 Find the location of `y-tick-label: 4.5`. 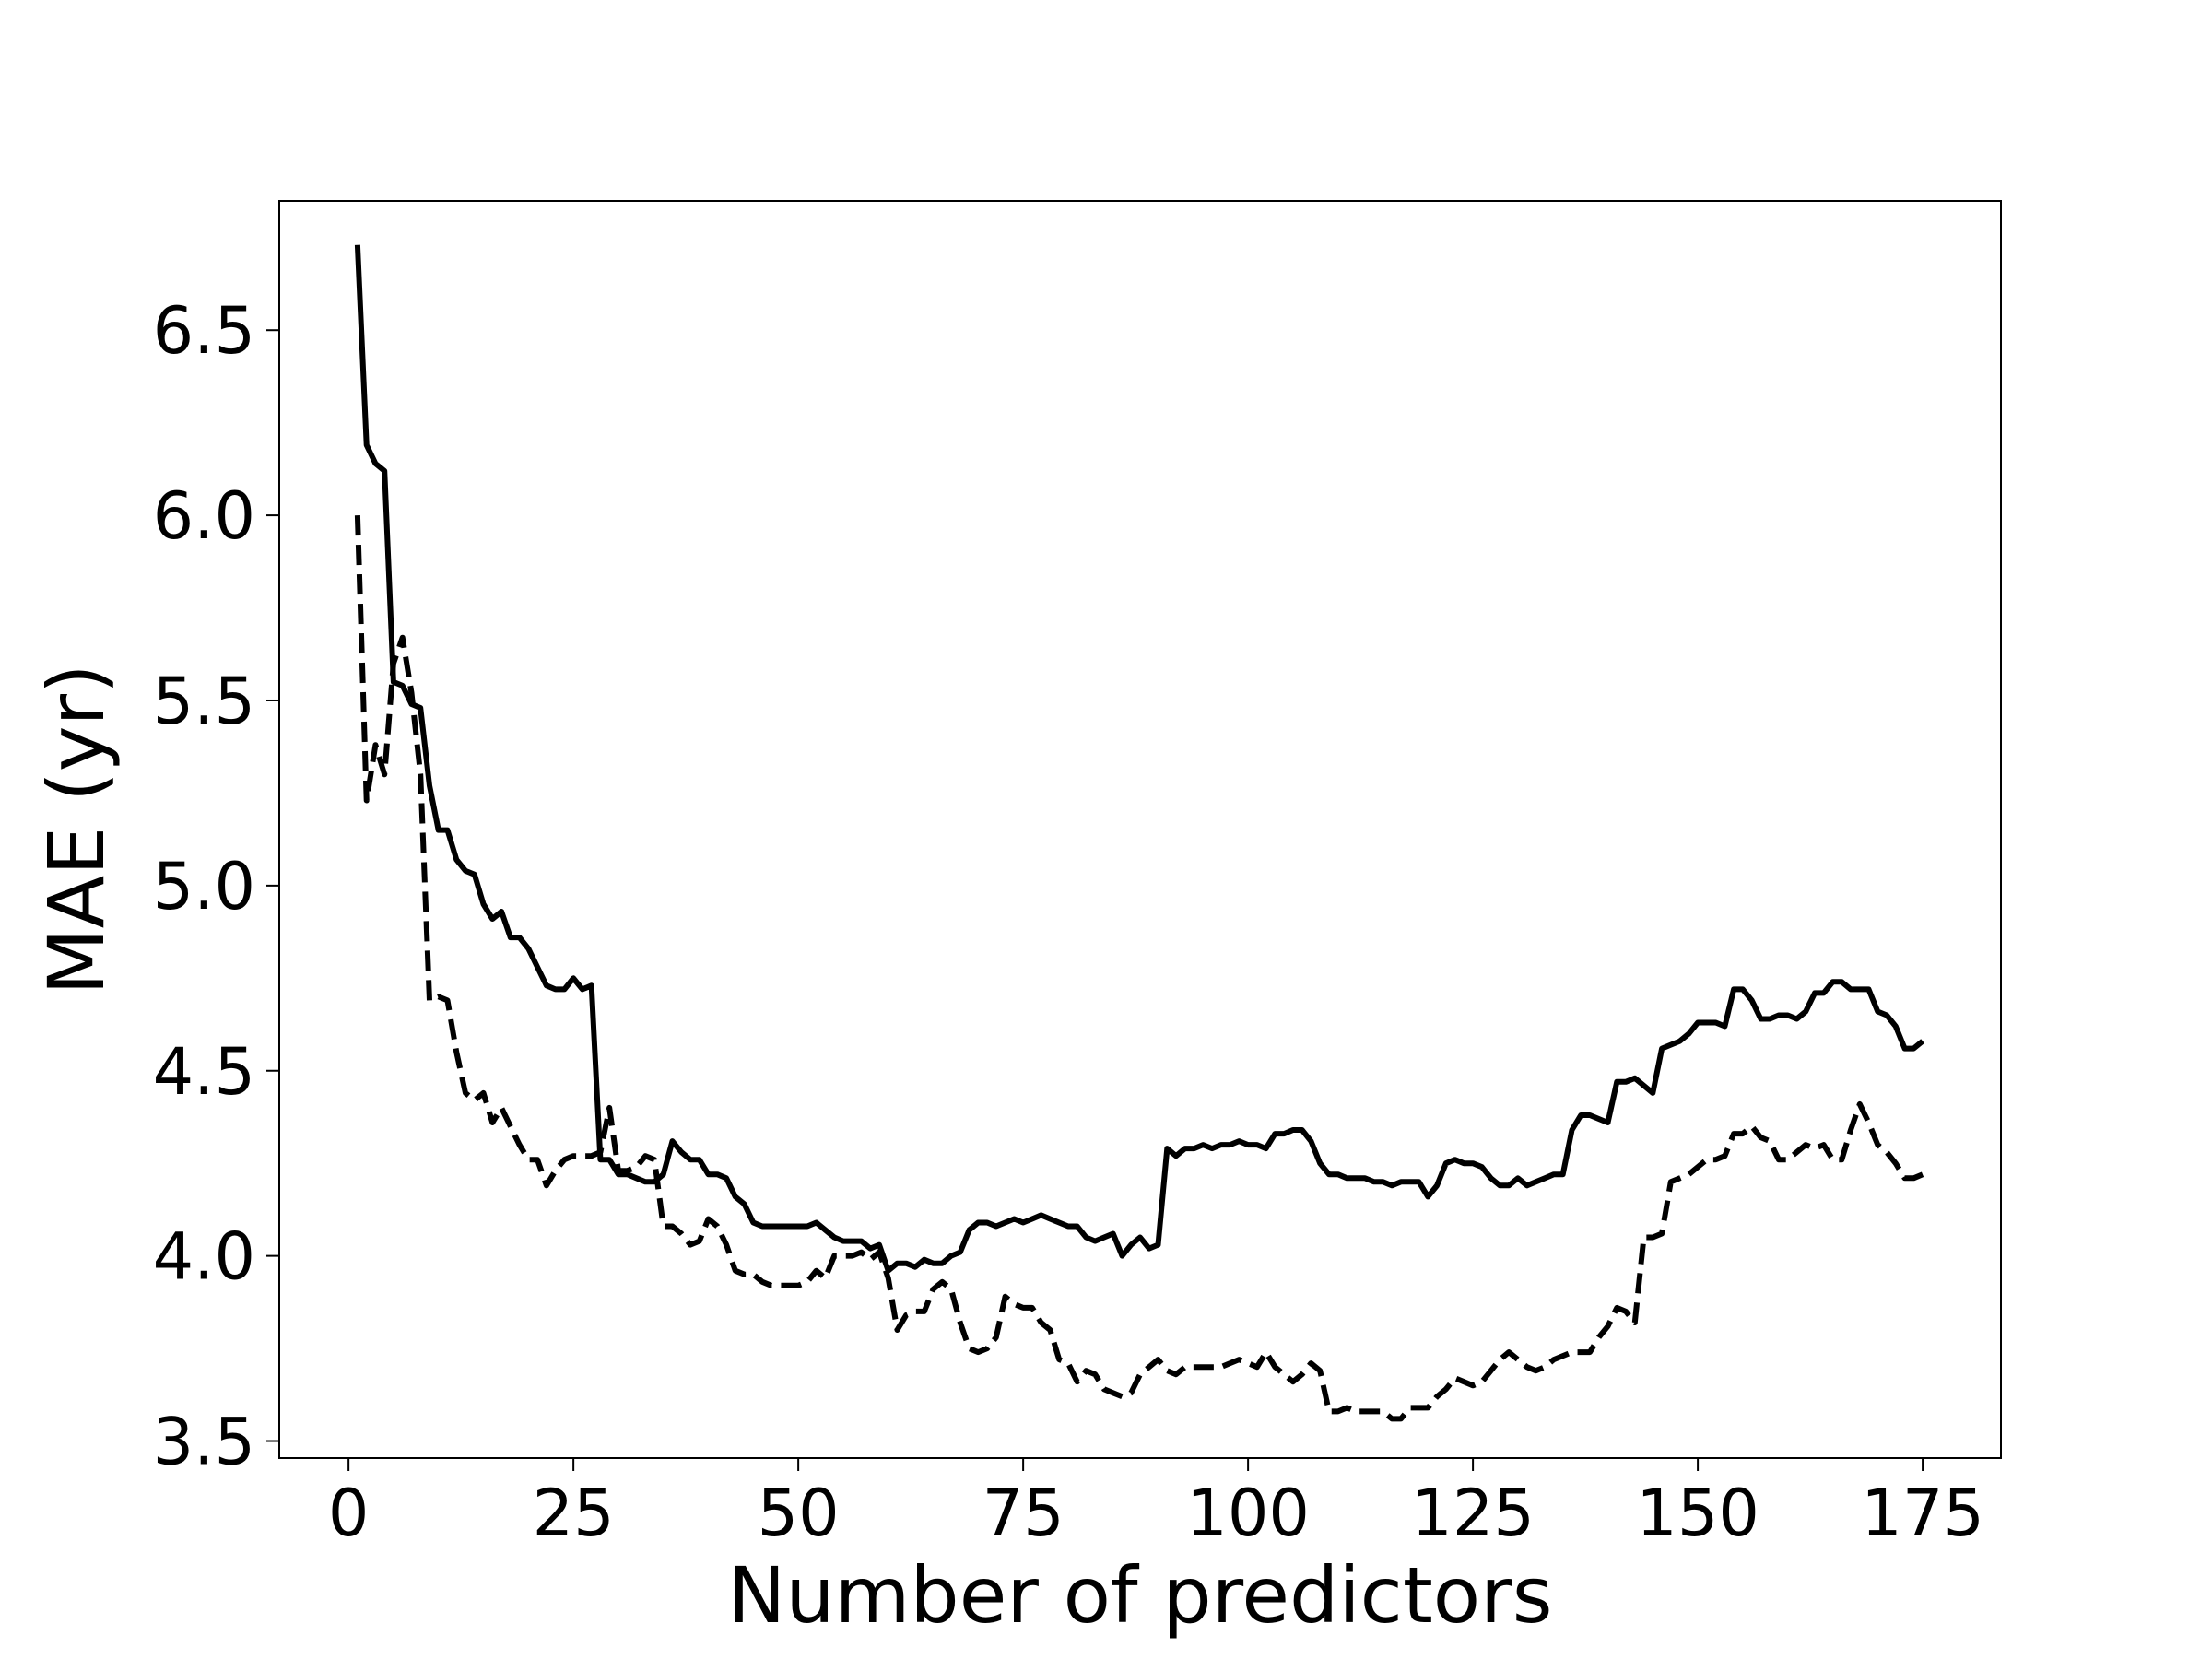

y-tick-label: 4.5 is located at coordinates (204, 1072).